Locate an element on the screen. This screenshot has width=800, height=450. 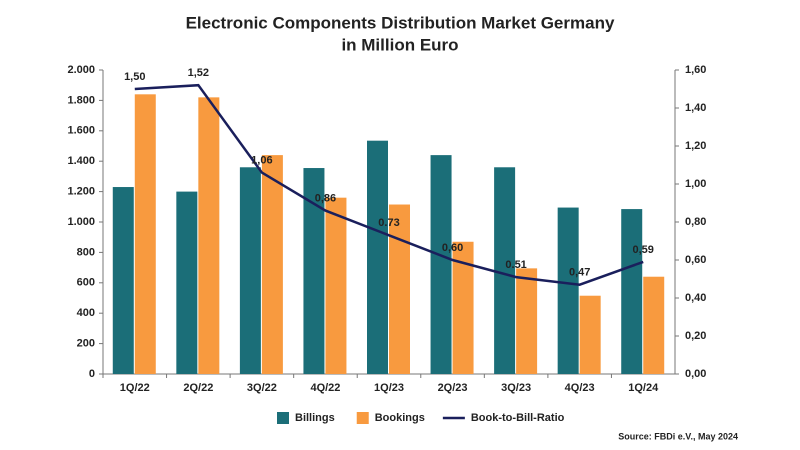
data-label: 1,52 is located at coordinates (198, 73).